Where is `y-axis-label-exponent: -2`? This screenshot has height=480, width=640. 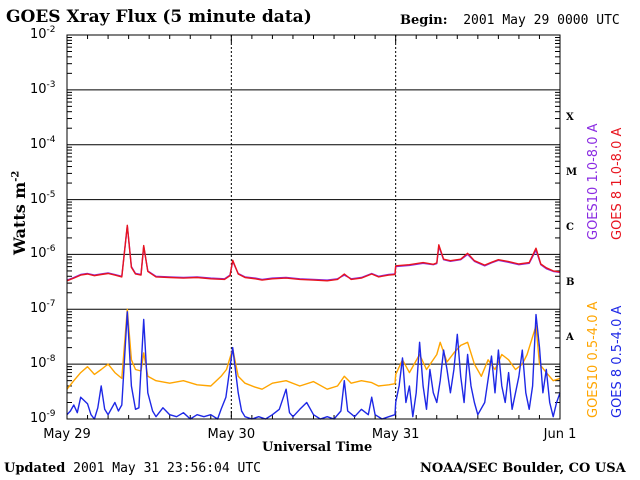 y-axis-label-exponent: -2 is located at coordinates (16, 176).